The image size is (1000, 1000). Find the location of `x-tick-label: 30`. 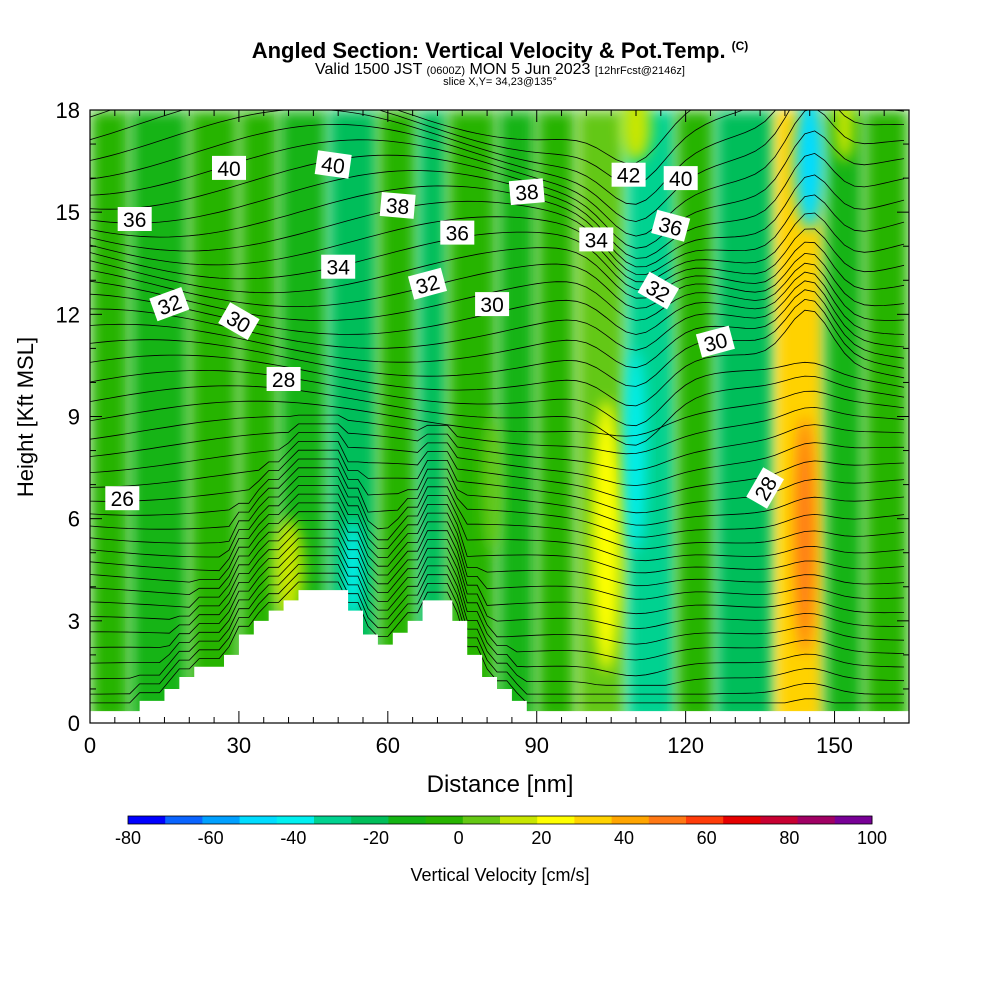

x-tick-label: 30 is located at coordinates (239, 745).